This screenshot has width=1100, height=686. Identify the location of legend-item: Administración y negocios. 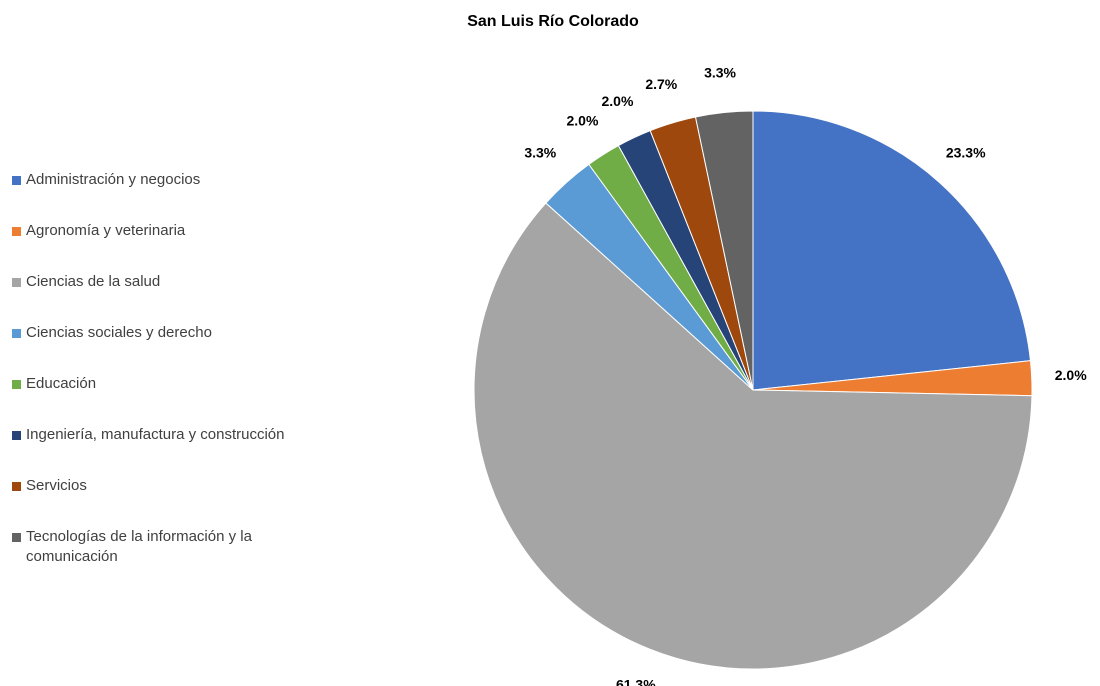
(182, 195).